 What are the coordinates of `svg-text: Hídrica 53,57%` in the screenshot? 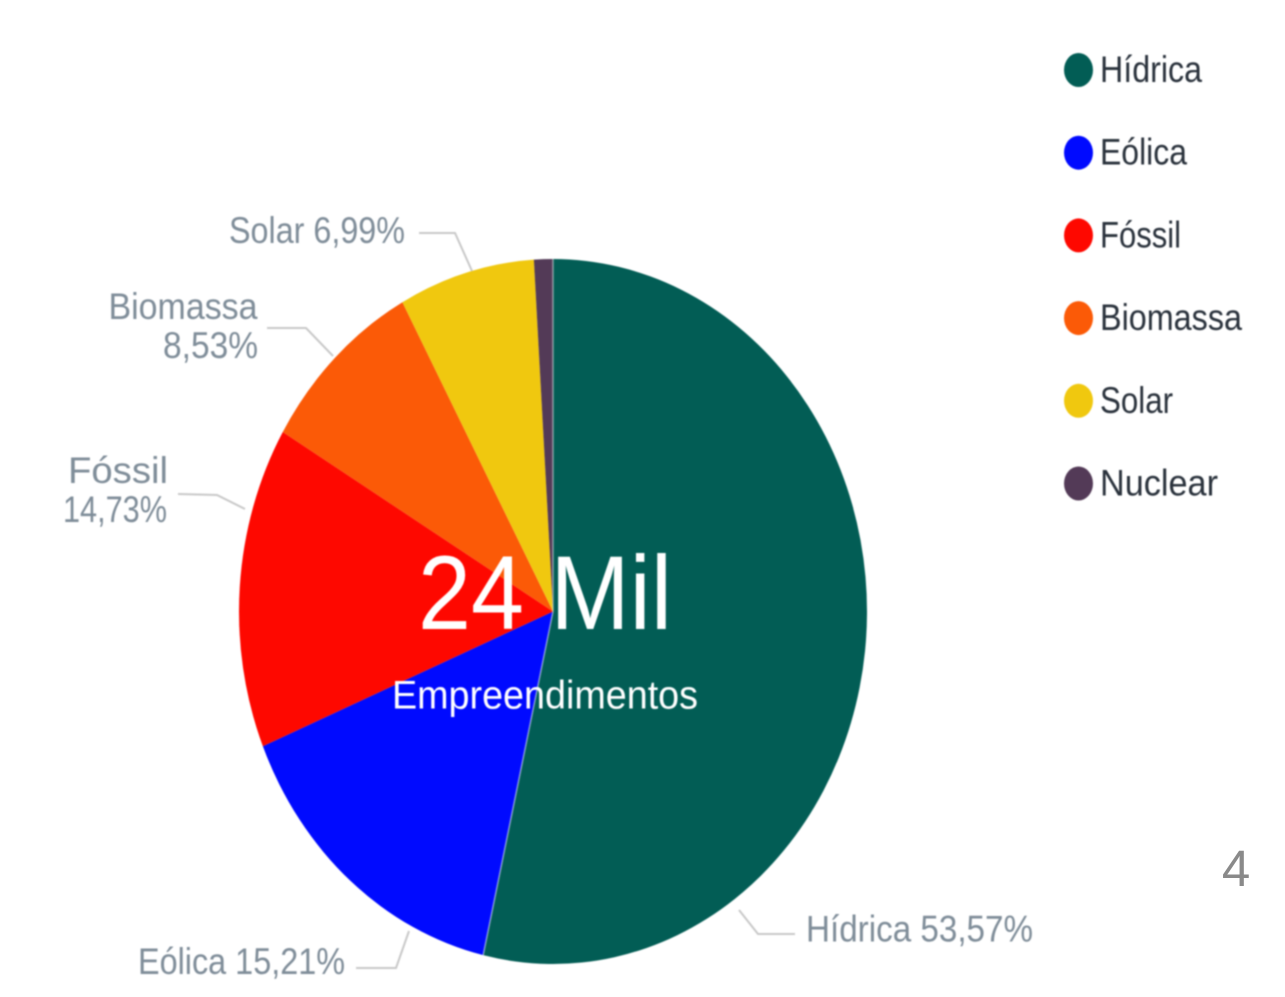 It's located at (919, 929).